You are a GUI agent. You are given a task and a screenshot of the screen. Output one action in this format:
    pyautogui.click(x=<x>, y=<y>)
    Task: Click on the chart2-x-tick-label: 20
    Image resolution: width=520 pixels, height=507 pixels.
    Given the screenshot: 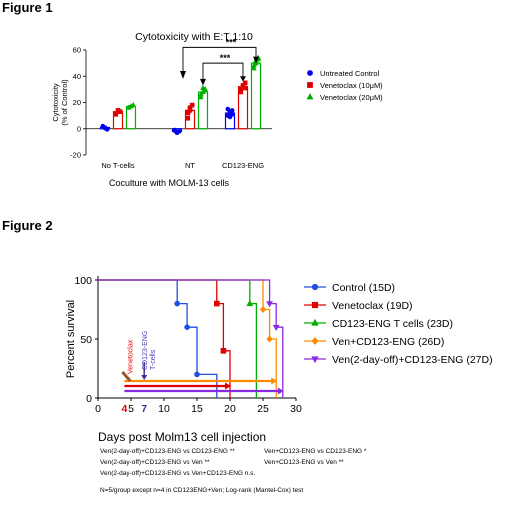 What is the action you would take?
    pyautogui.click(x=230, y=409)
    